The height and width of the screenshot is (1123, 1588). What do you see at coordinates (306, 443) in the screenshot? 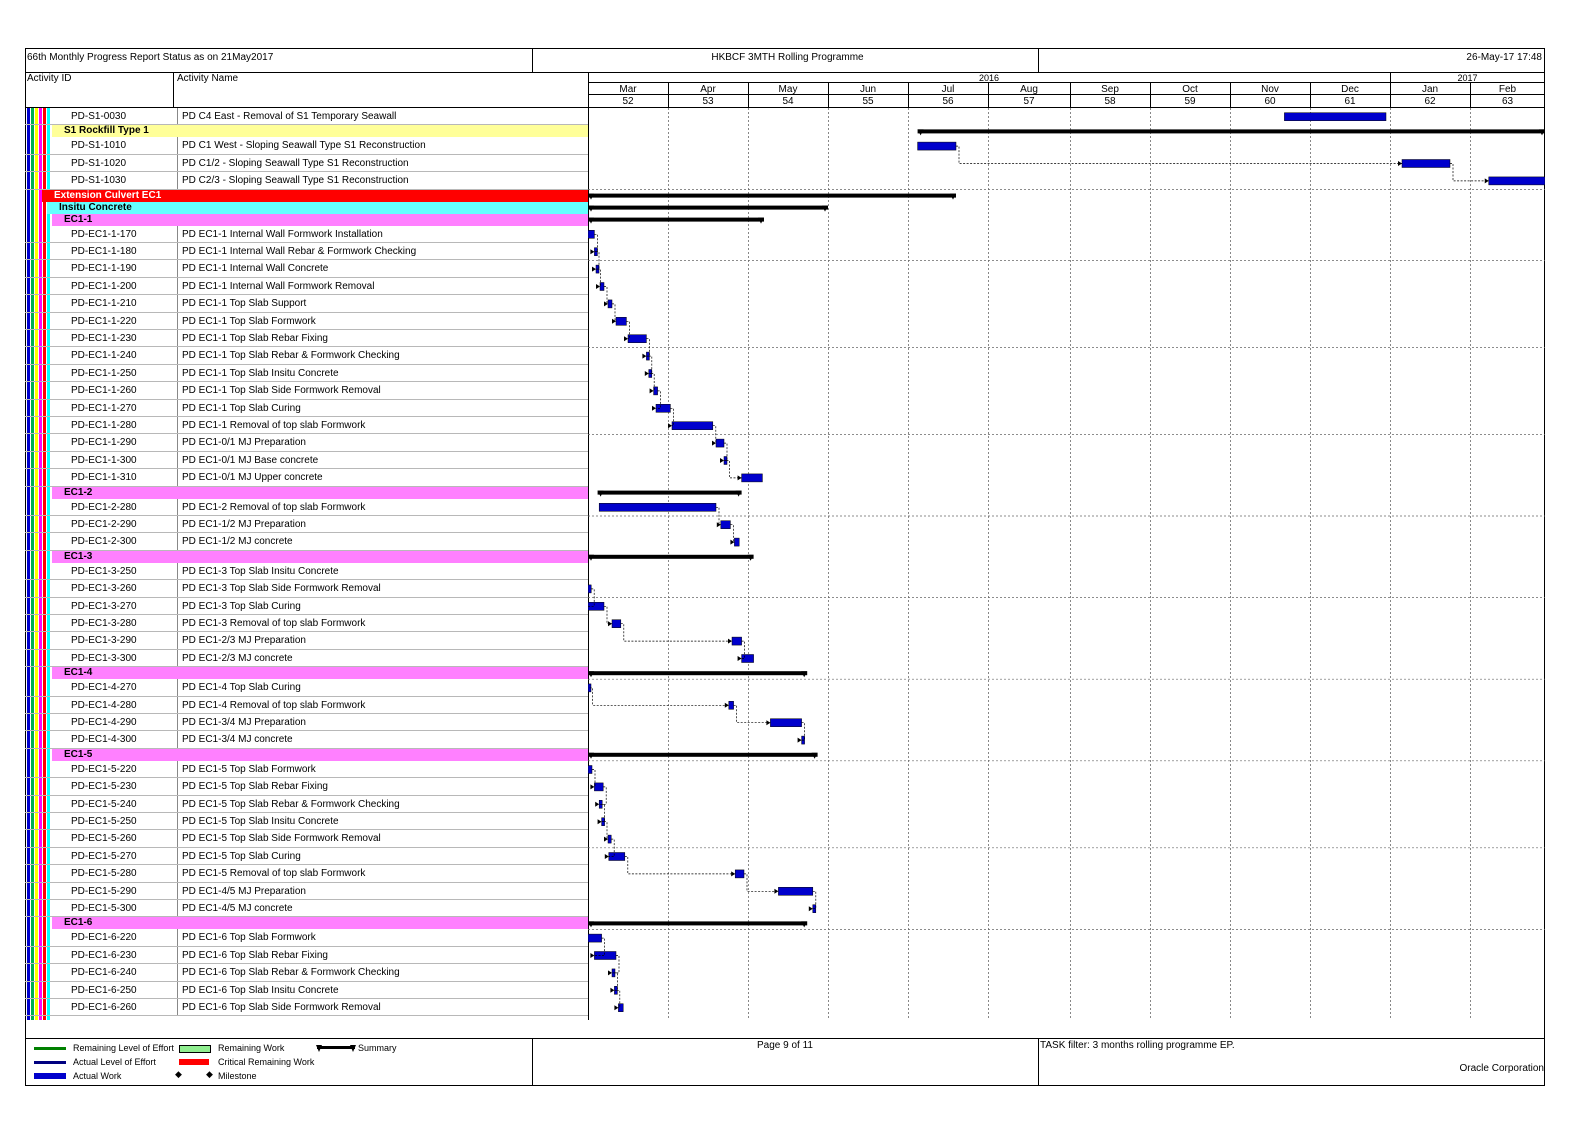
I see `activity-row: PD-EC1-1-290 PD EC1-0/1 MJ Preparation` at bounding box center [306, 443].